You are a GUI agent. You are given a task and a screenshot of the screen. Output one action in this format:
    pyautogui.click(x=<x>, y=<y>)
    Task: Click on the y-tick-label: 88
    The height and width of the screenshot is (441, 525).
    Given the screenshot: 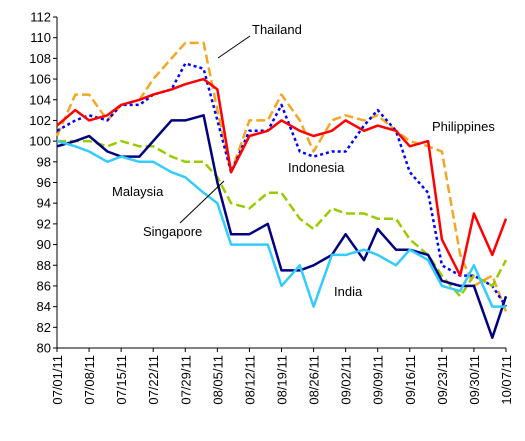 What is the action you would take?
    pyautogui.click(x=44, y=265)
    